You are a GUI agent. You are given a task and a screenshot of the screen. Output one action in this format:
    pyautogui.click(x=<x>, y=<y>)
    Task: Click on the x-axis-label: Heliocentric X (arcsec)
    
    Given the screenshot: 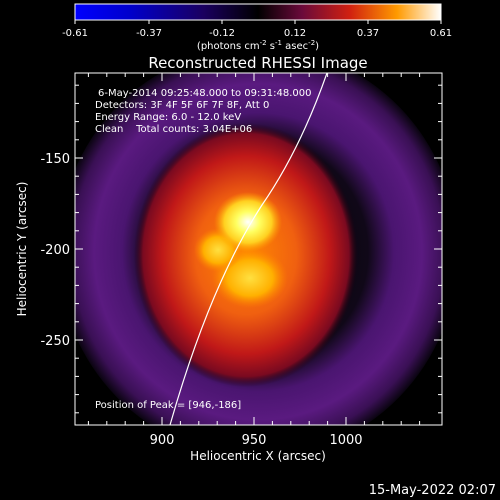 What is the action you would take?
    pyautogui.click(x=258, y=456)
    